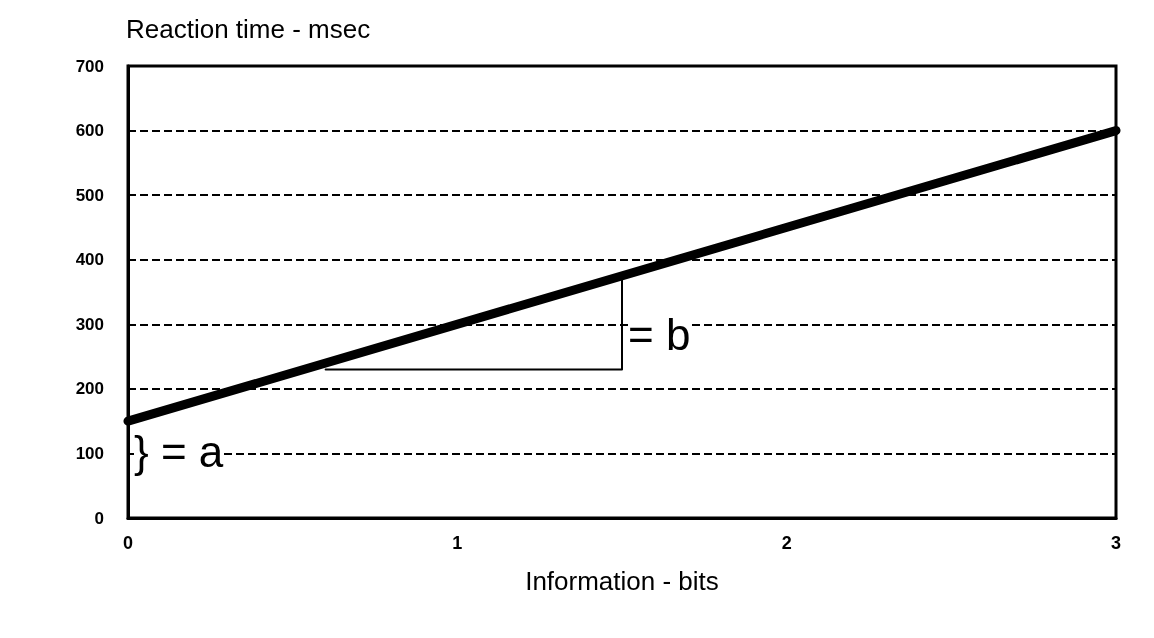 The height and width of the screenshot is (638, 1154). What do you see at coordinates (659, 335) in the screenshot?
I see `annotation: = b` at bounding box center [659, 335].